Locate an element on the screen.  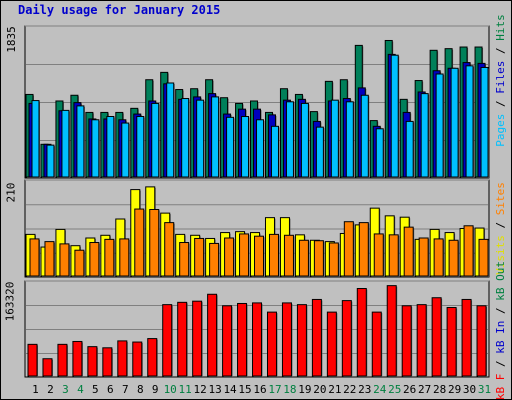
x-tick-label: 21 is located at coordinates (334, 389).